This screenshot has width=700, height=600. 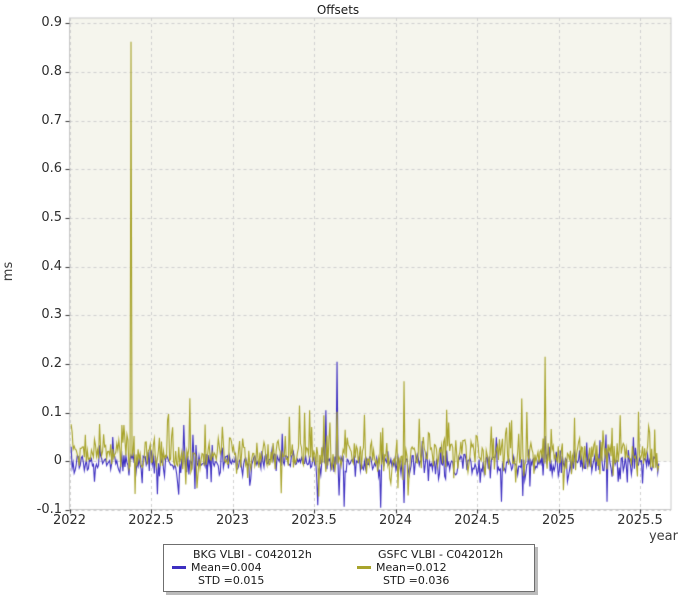 What do you see at coordinates (231, 580) in the screenshot?
I see `legend-std-value: STD =0.015` at bounding box center [231, 580].